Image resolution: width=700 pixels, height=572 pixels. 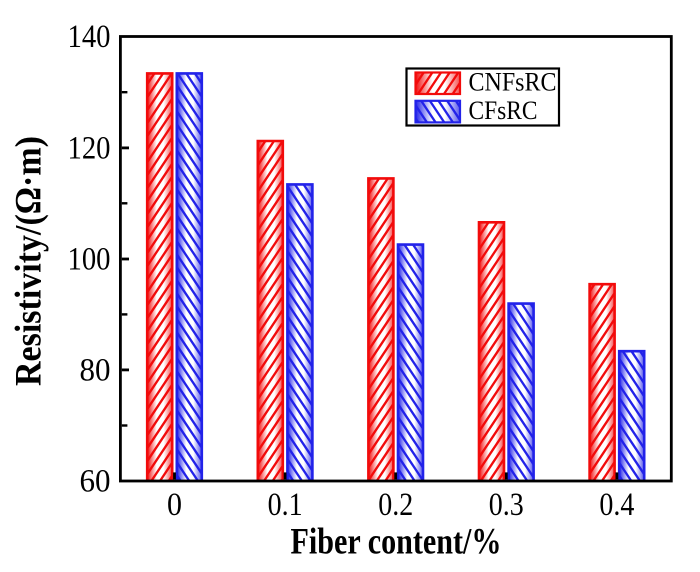 I want to click on svg-text: CFsRC, so click(x=503, y=110).